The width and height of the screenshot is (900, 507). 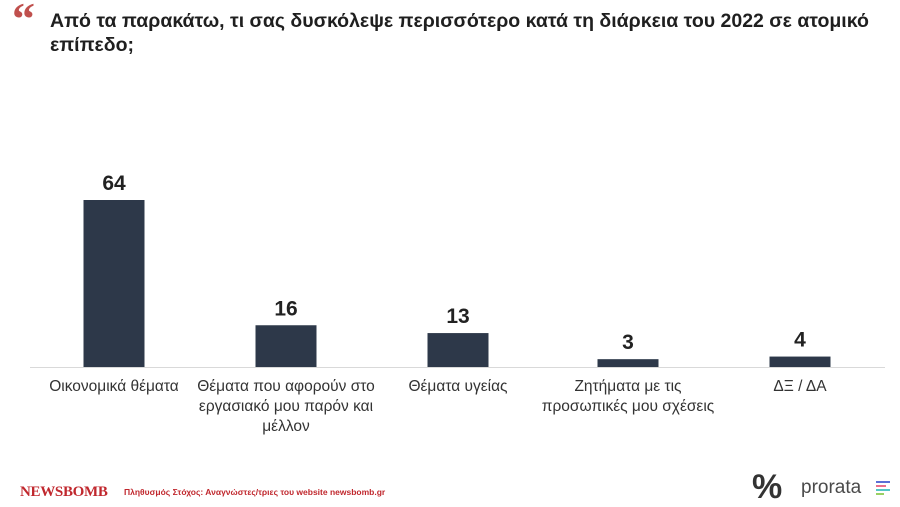 What do you see at coordinates (883, 489) in the screenshot?
I see `prorata-bars-icon` at bounding box center [883, 489].